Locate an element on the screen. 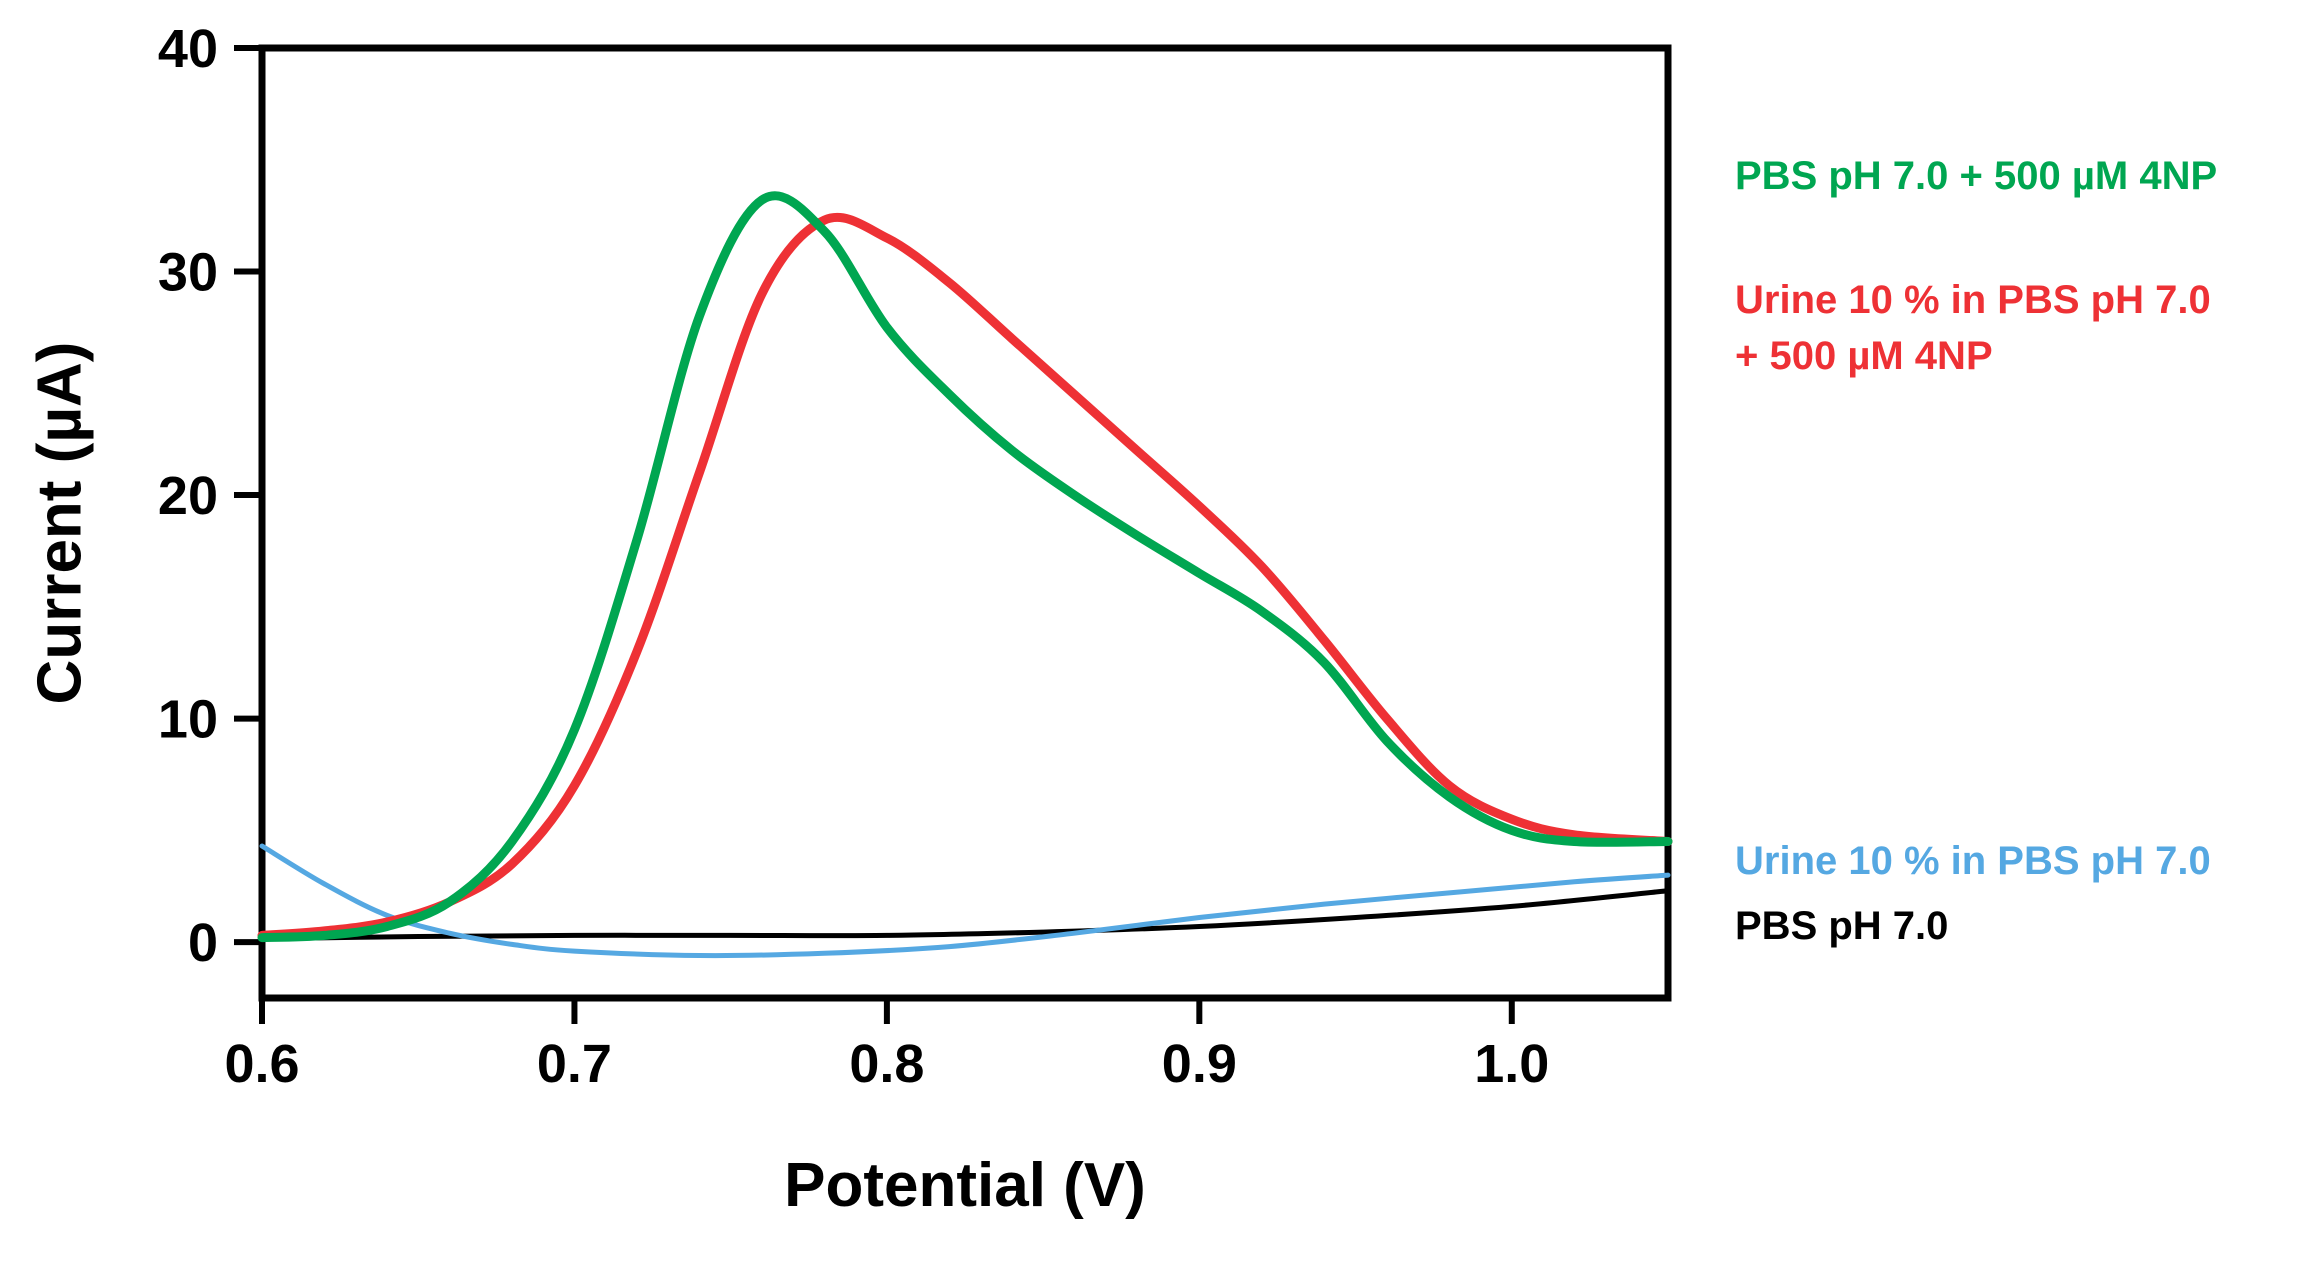 The width and height of the screenshot is (2302, 1262). svg-text: 0.7 is located at coordinates (574, 1064).